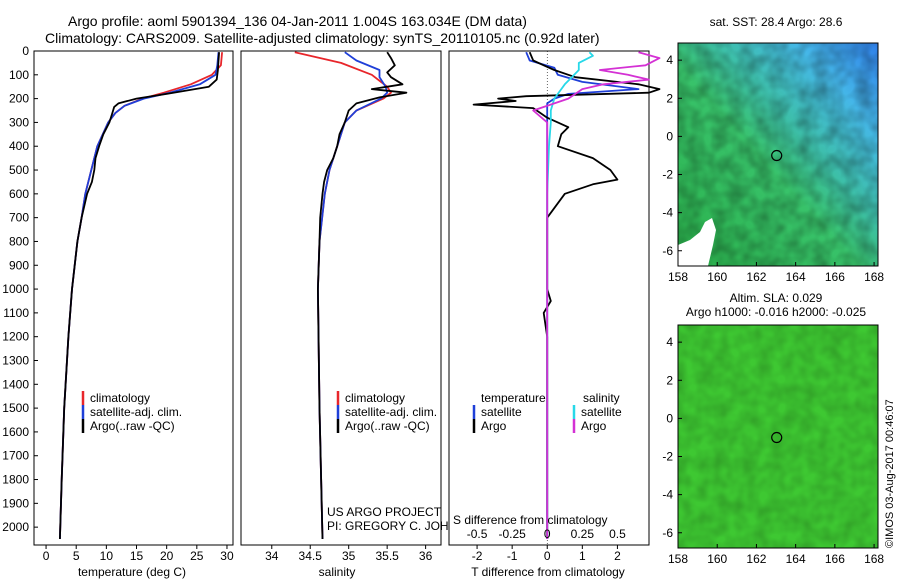 The height and width of the screenshot is (580, 900). I want to click on temperature-x-tick-label-0: 0, so click(46, 556).